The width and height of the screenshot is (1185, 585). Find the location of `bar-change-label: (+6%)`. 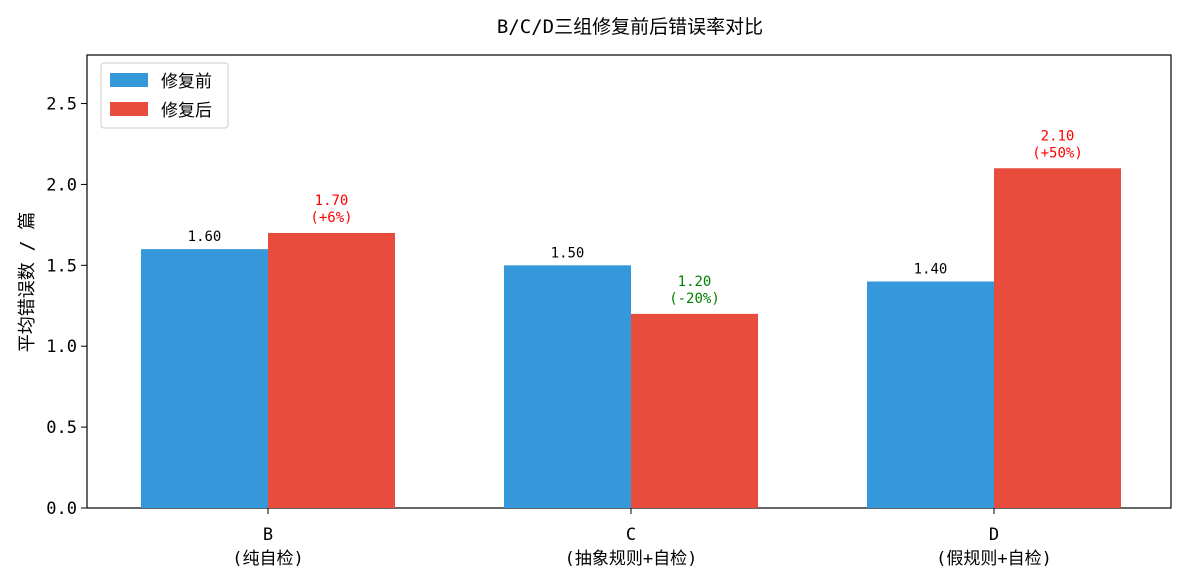

bar-change-label: (+6%) is located at coordinates (331, 218).